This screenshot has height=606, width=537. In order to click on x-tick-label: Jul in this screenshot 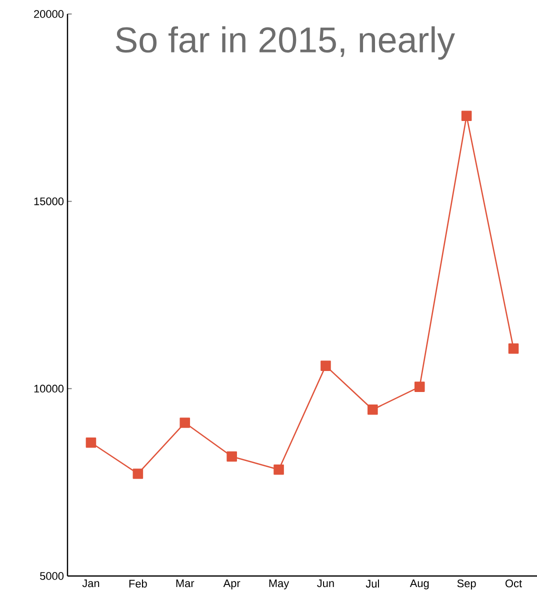, I will do `click(372, 584)`.